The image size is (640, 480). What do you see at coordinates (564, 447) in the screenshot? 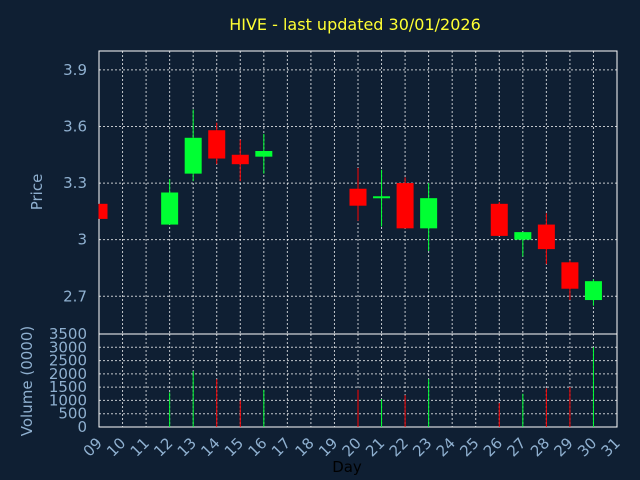
I see `x-tick-label: 29` at bounding box center [564, 447].